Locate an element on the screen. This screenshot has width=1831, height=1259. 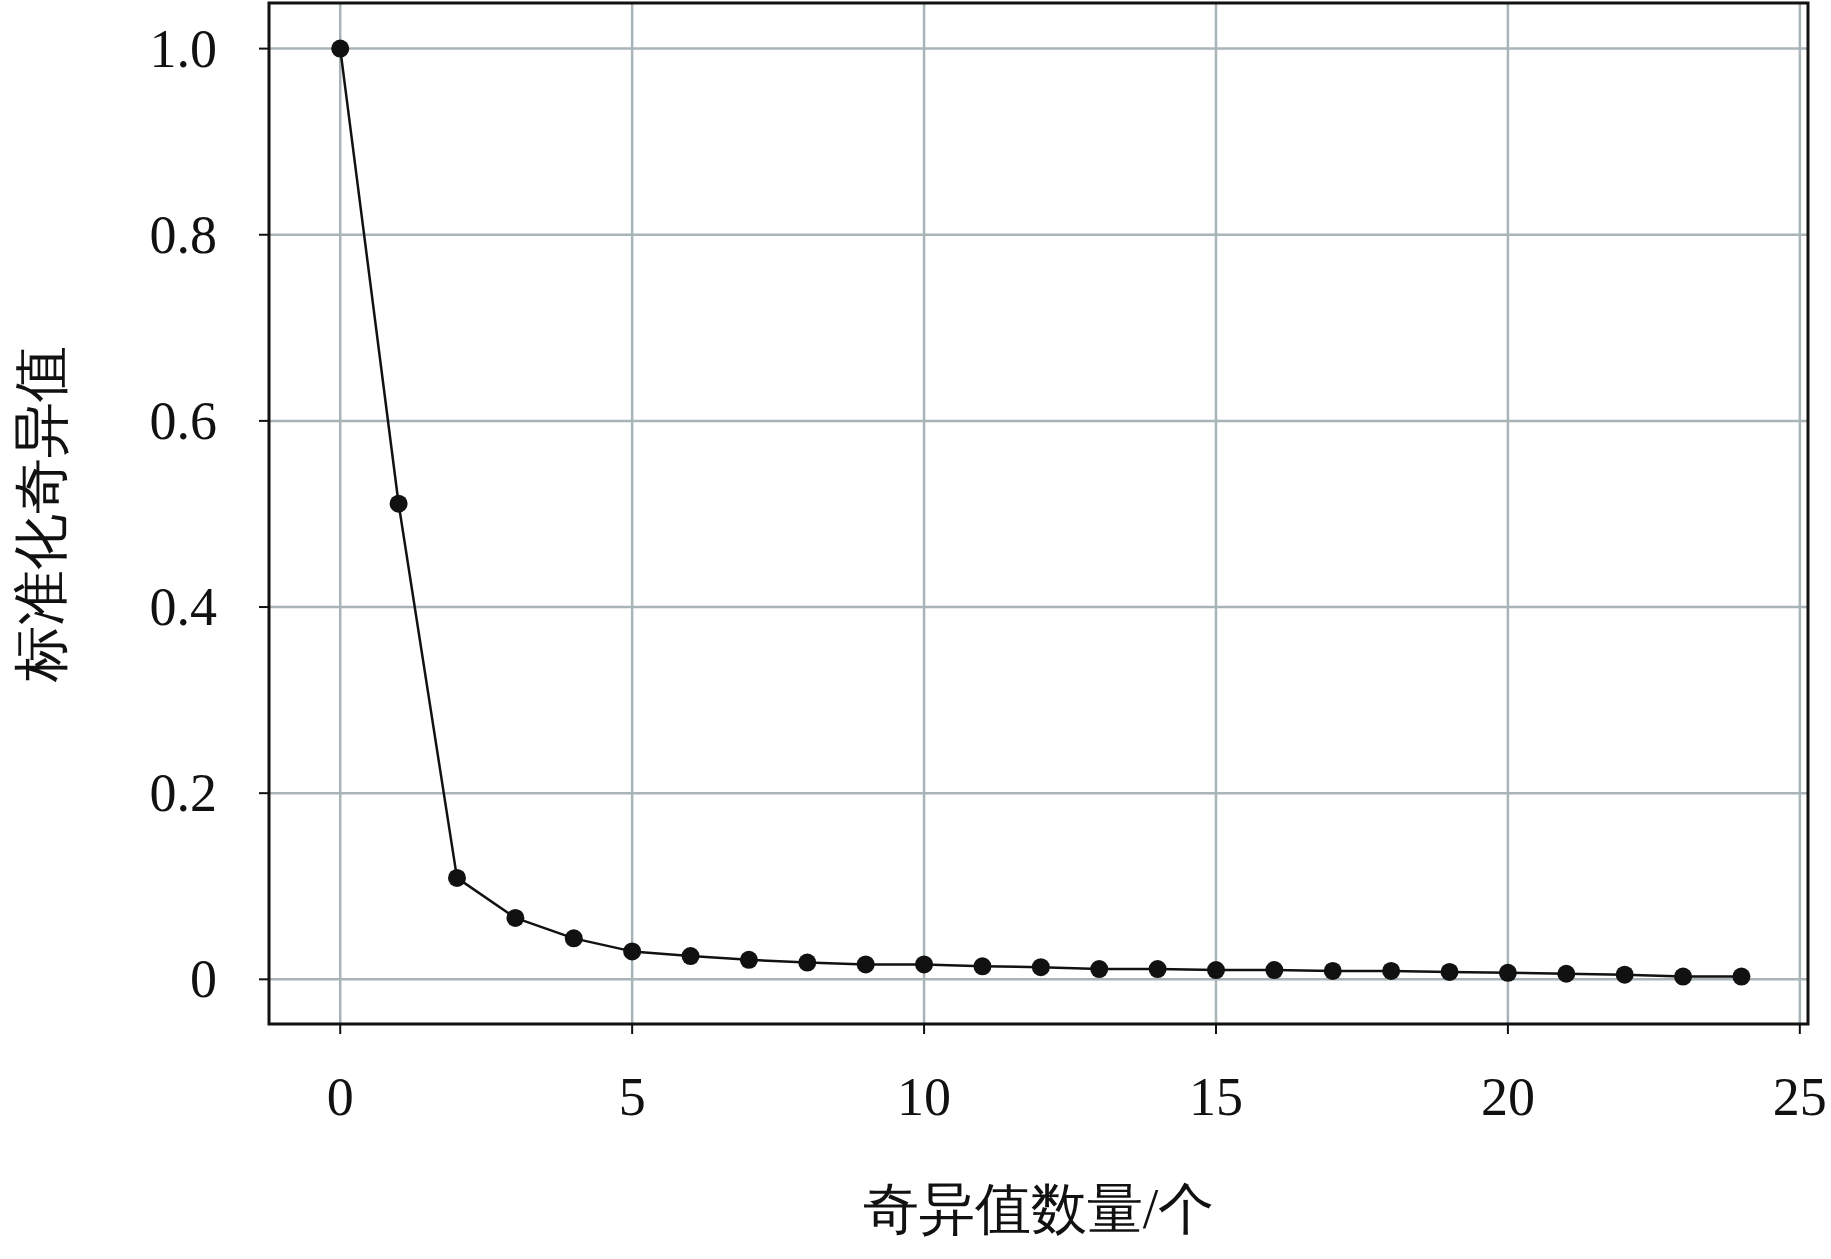
y-tick-label: 0 is located at coordinates (203, 979).